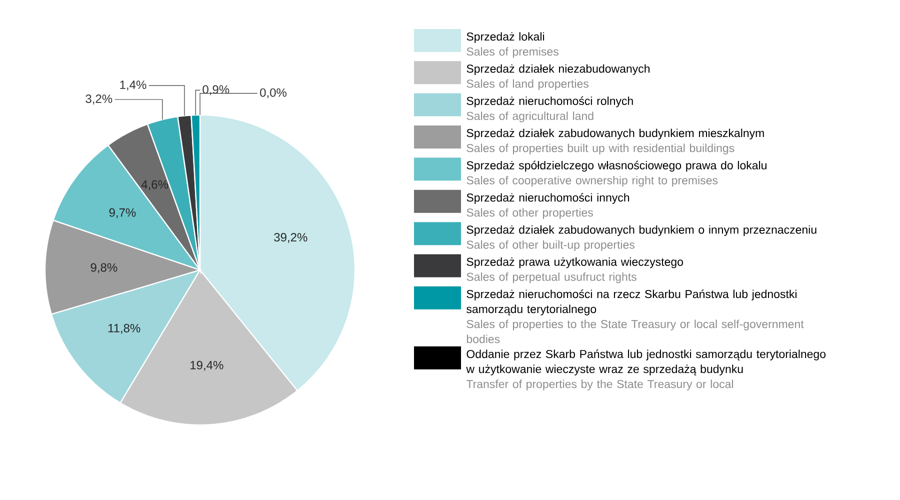 This screenshot has width=900, height=500. I want to click on legend-label: Sprzedaż działek niezabudowanych Sales of land properties, so click(558, 77).